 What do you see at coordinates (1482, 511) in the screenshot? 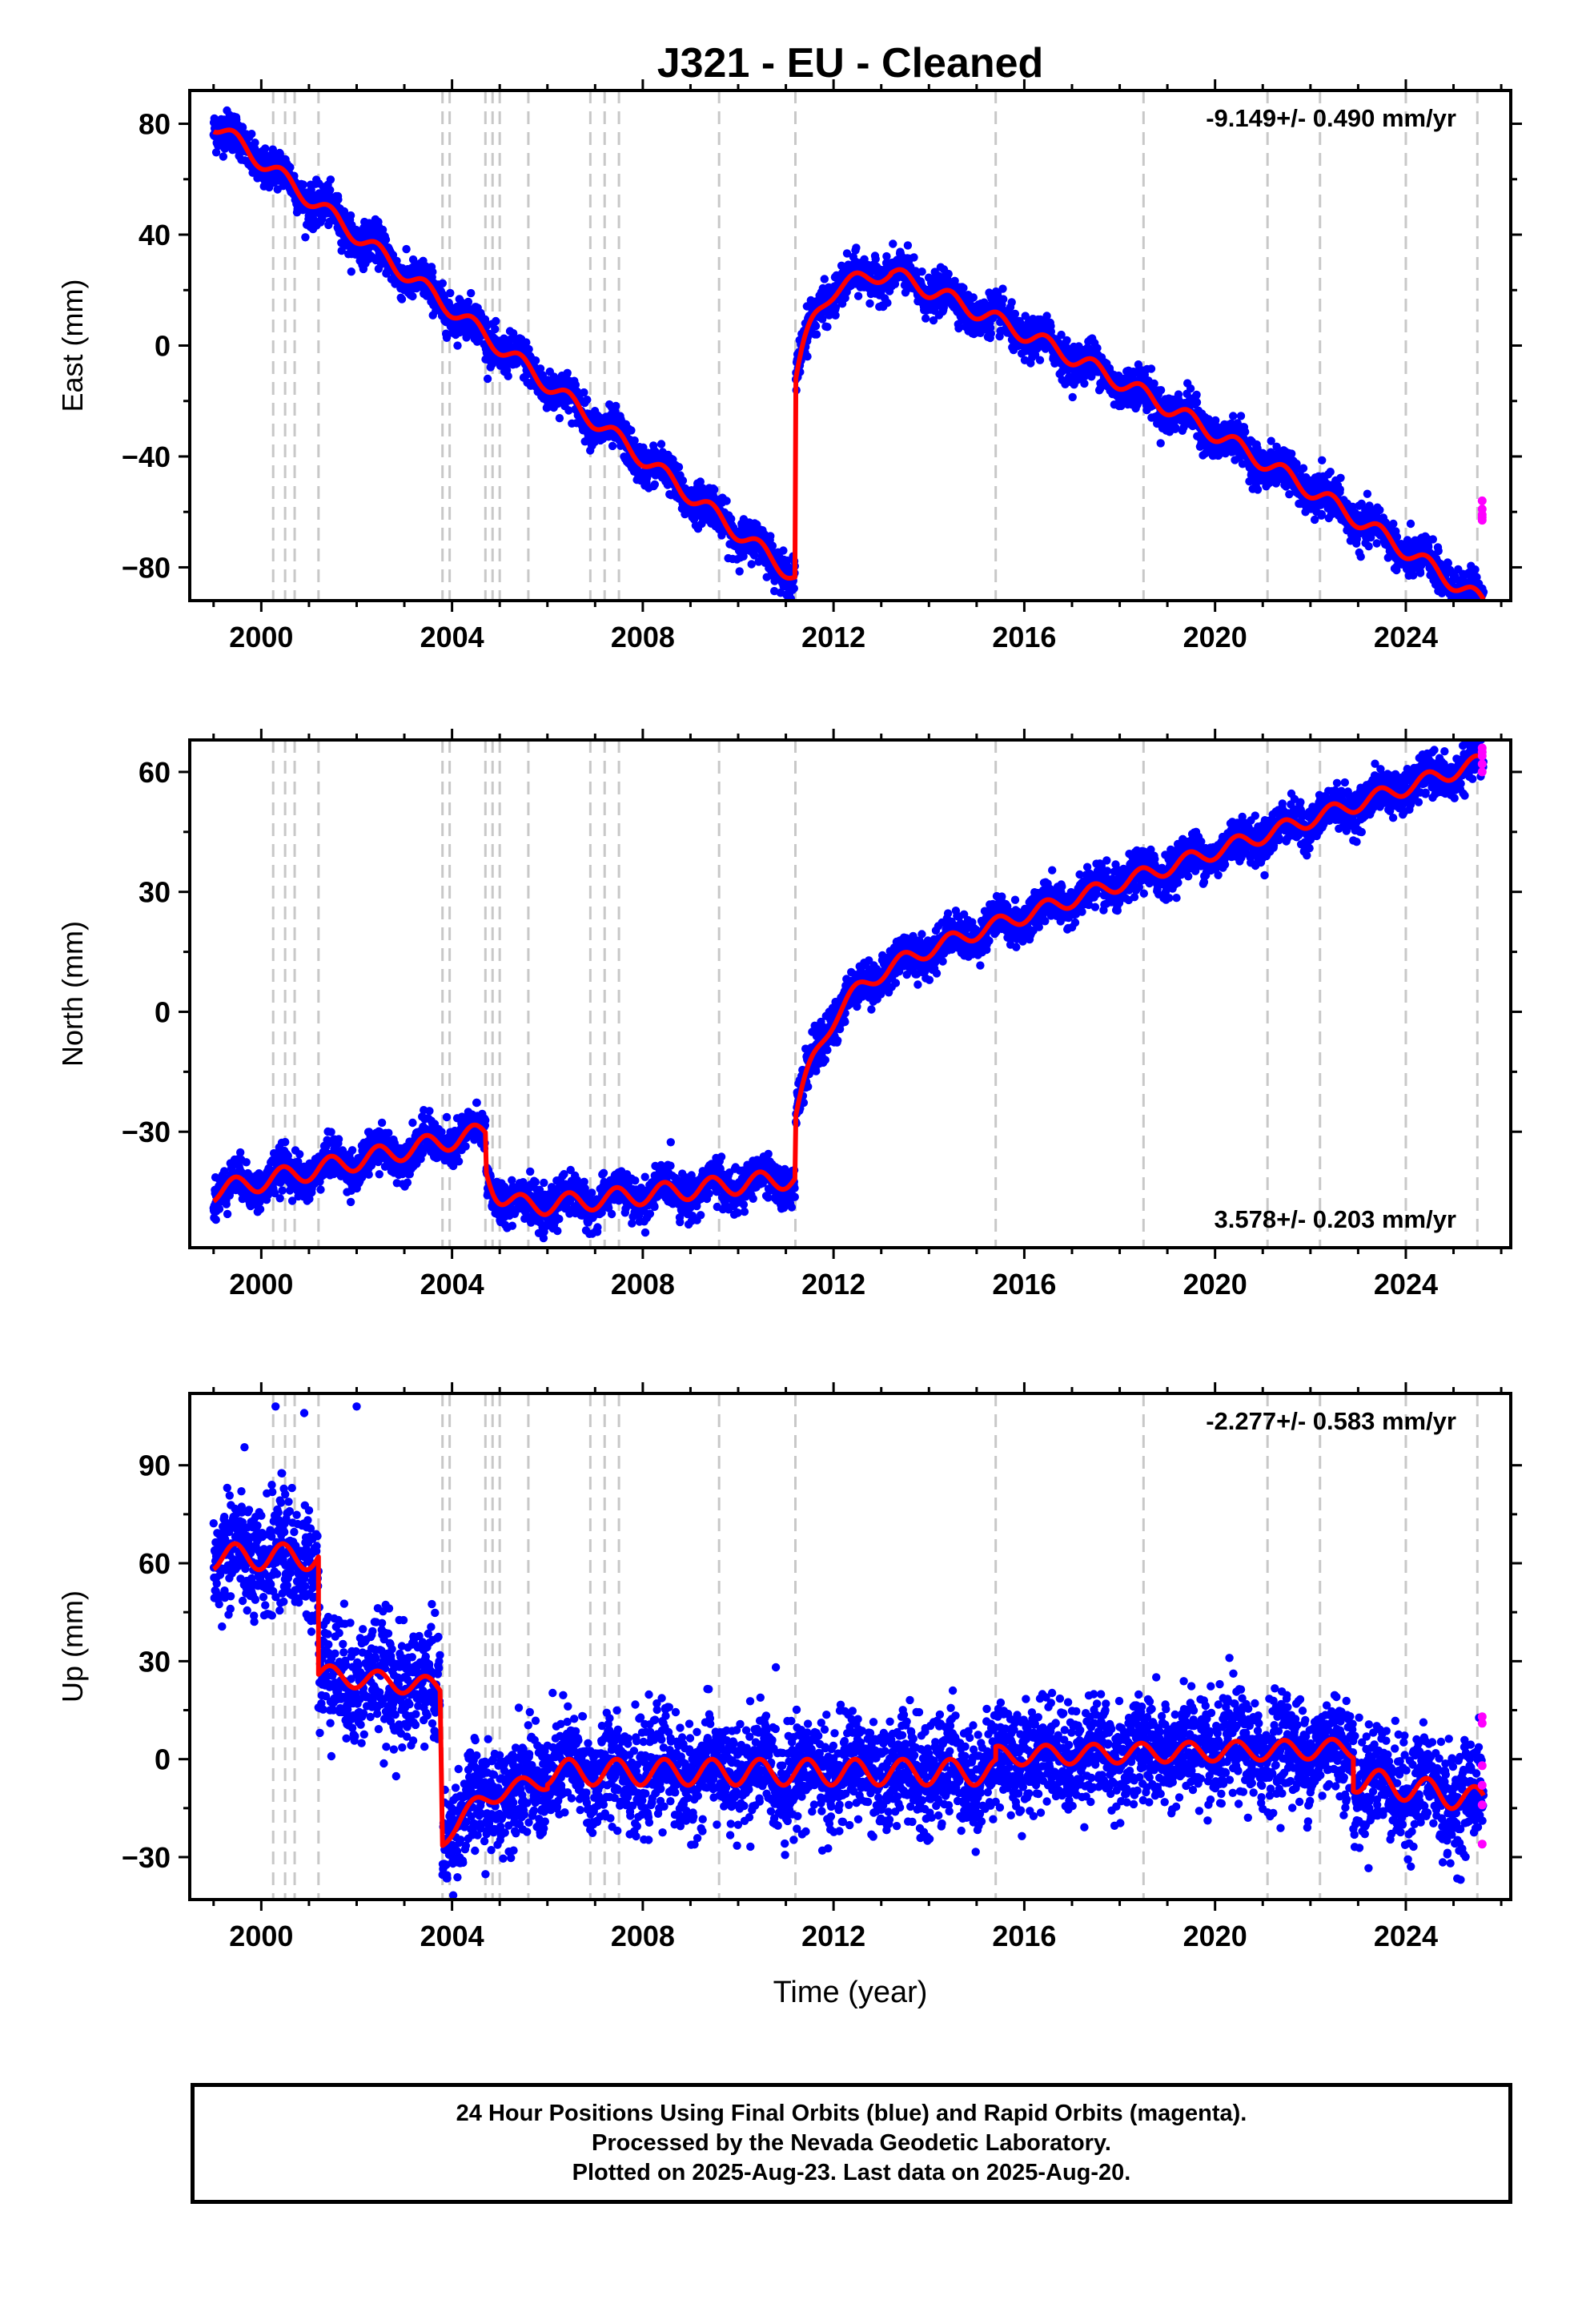
I see `rapid-orbit-points` at bounding box center [1482, 511].